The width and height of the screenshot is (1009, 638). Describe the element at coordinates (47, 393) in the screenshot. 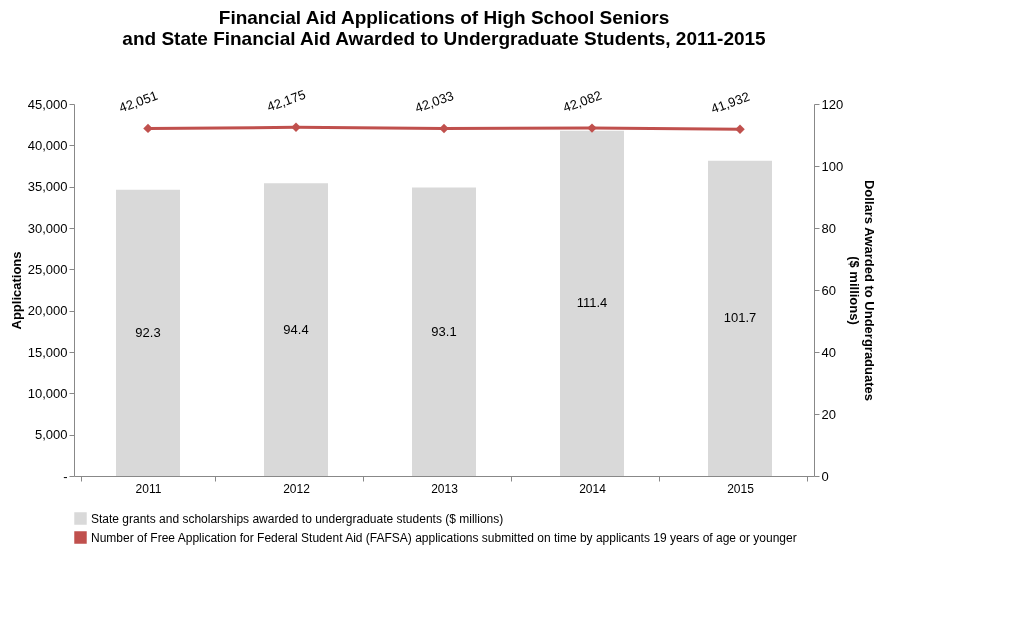

I see `y-tick-label: 10,000` at that location.